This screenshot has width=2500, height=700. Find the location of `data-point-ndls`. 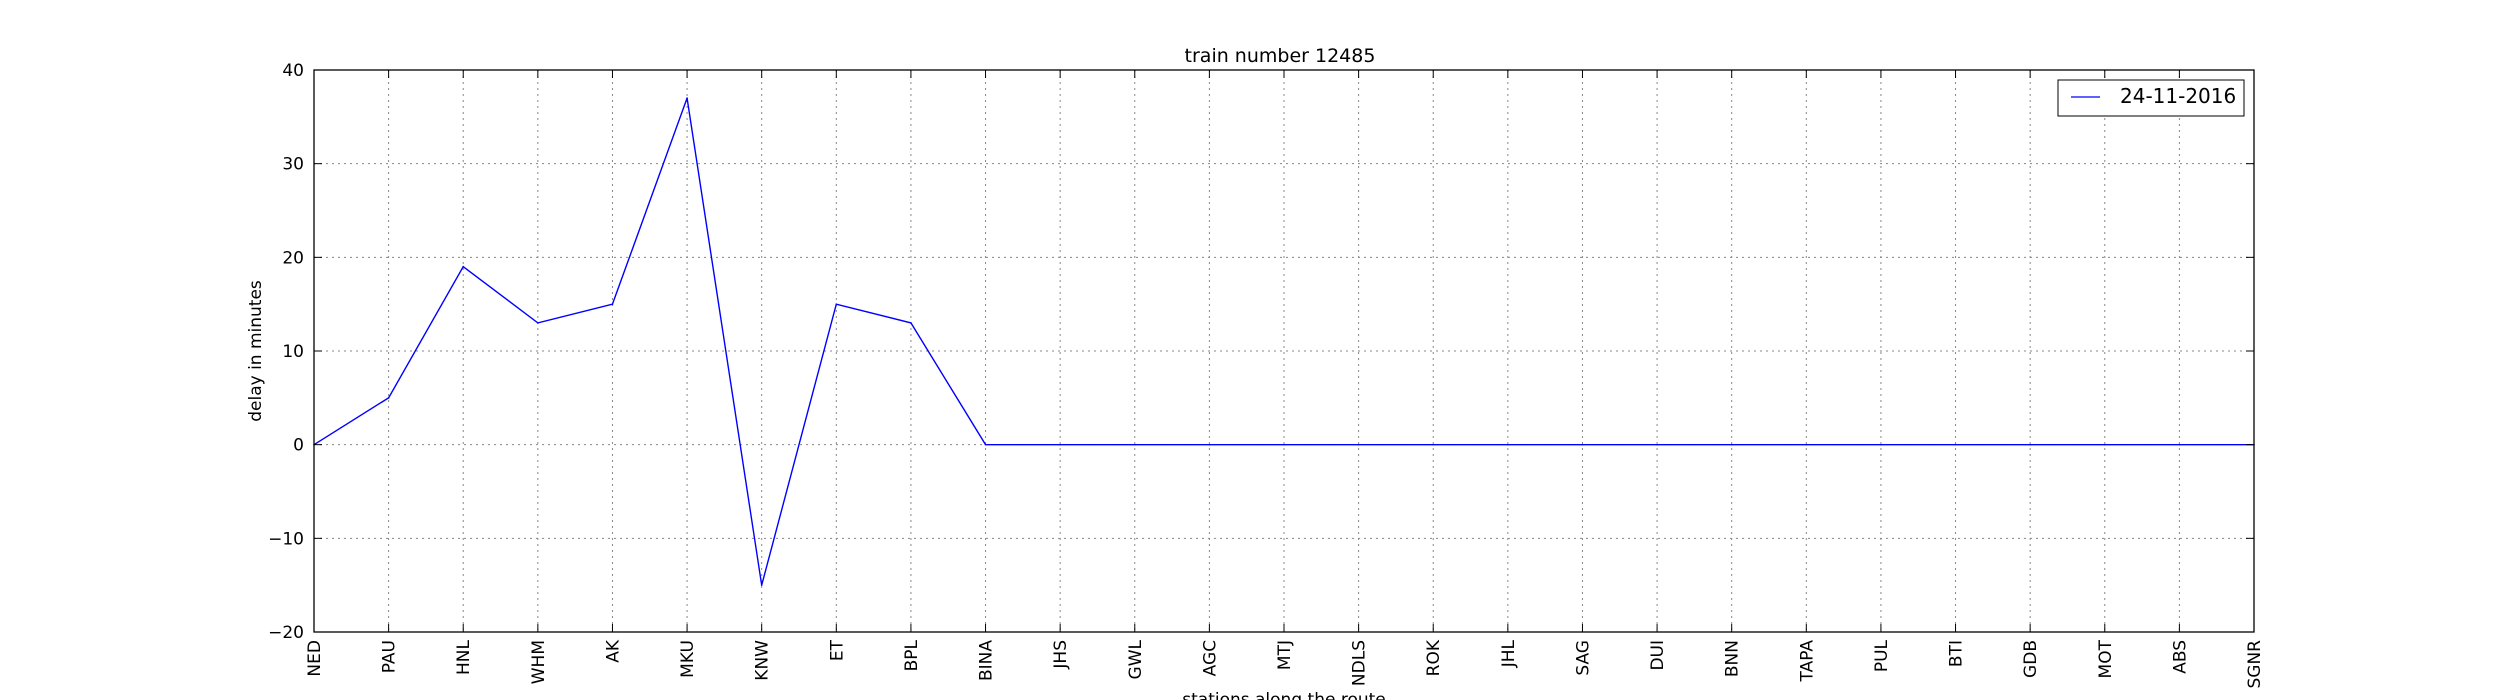

data-point-ndls is located at coordinates (1358, 444).